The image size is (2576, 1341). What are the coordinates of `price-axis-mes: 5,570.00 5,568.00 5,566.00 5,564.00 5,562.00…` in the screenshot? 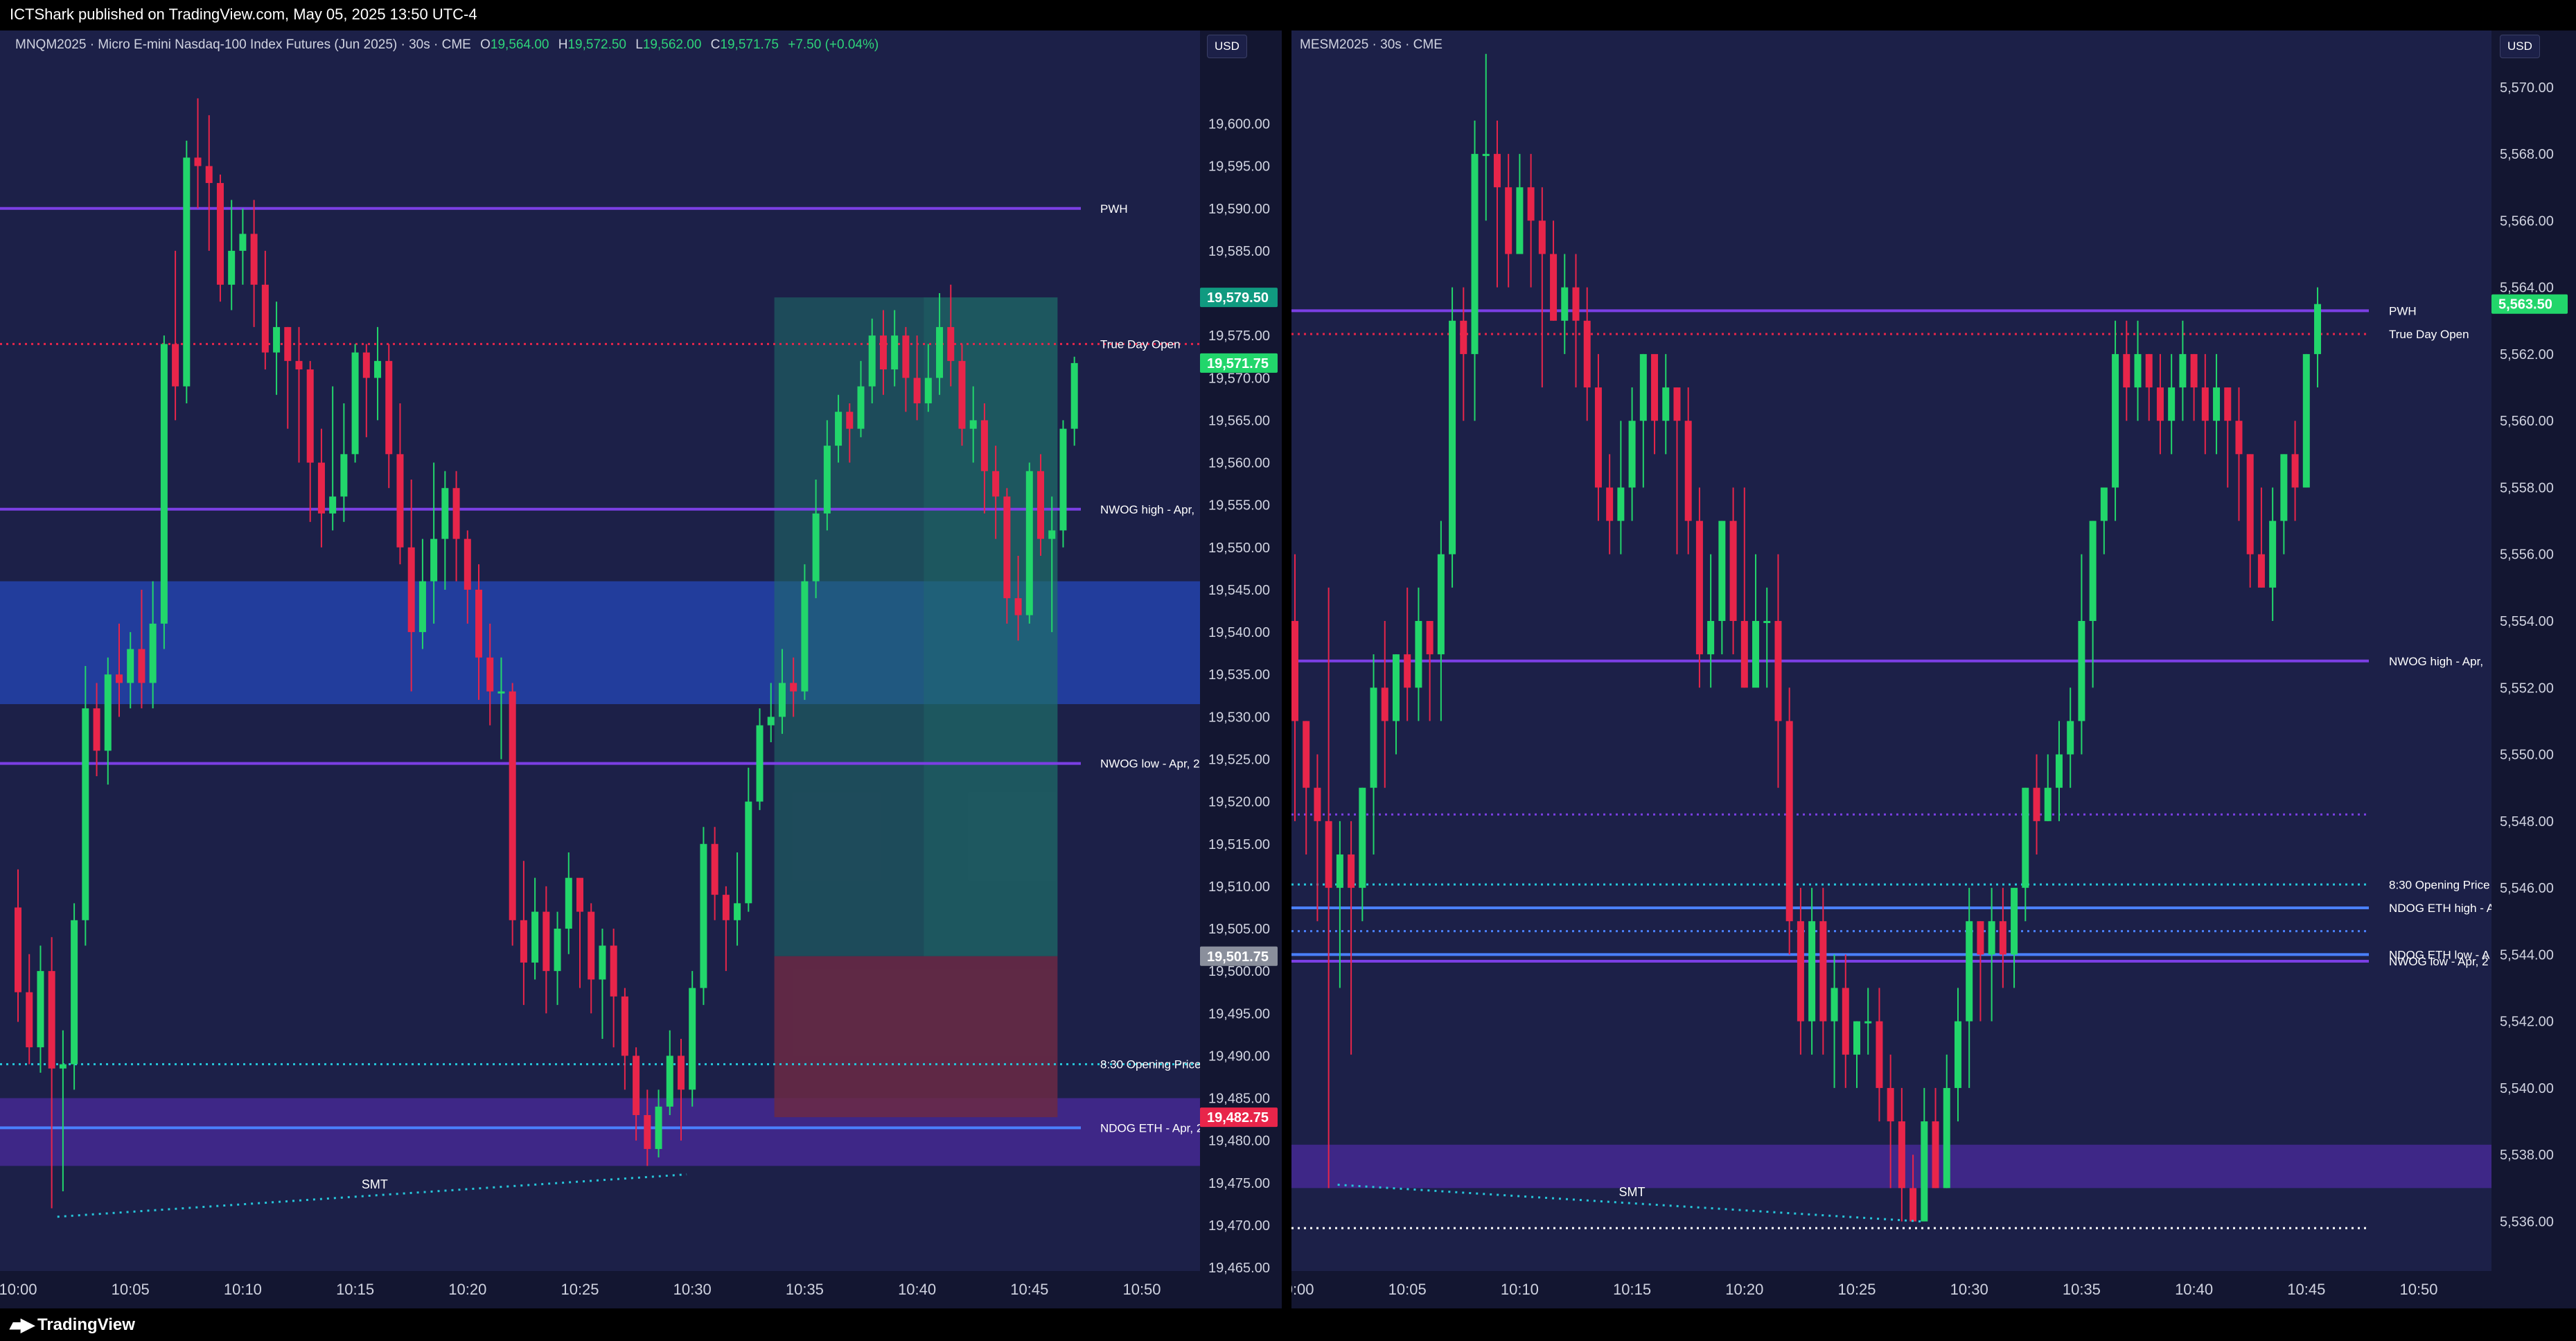 It's located at (2533, 669).